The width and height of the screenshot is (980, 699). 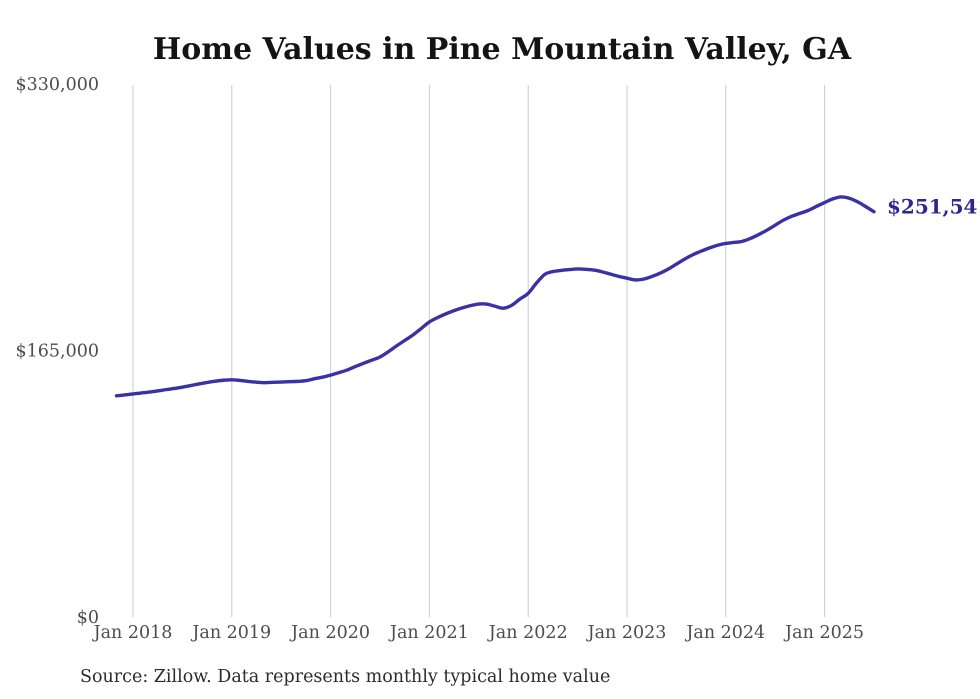 What do you see at coordinates (329, 633) in the screenshot?
I see `x-tick-label: Jan 2020` at bounding box center [329, 633].